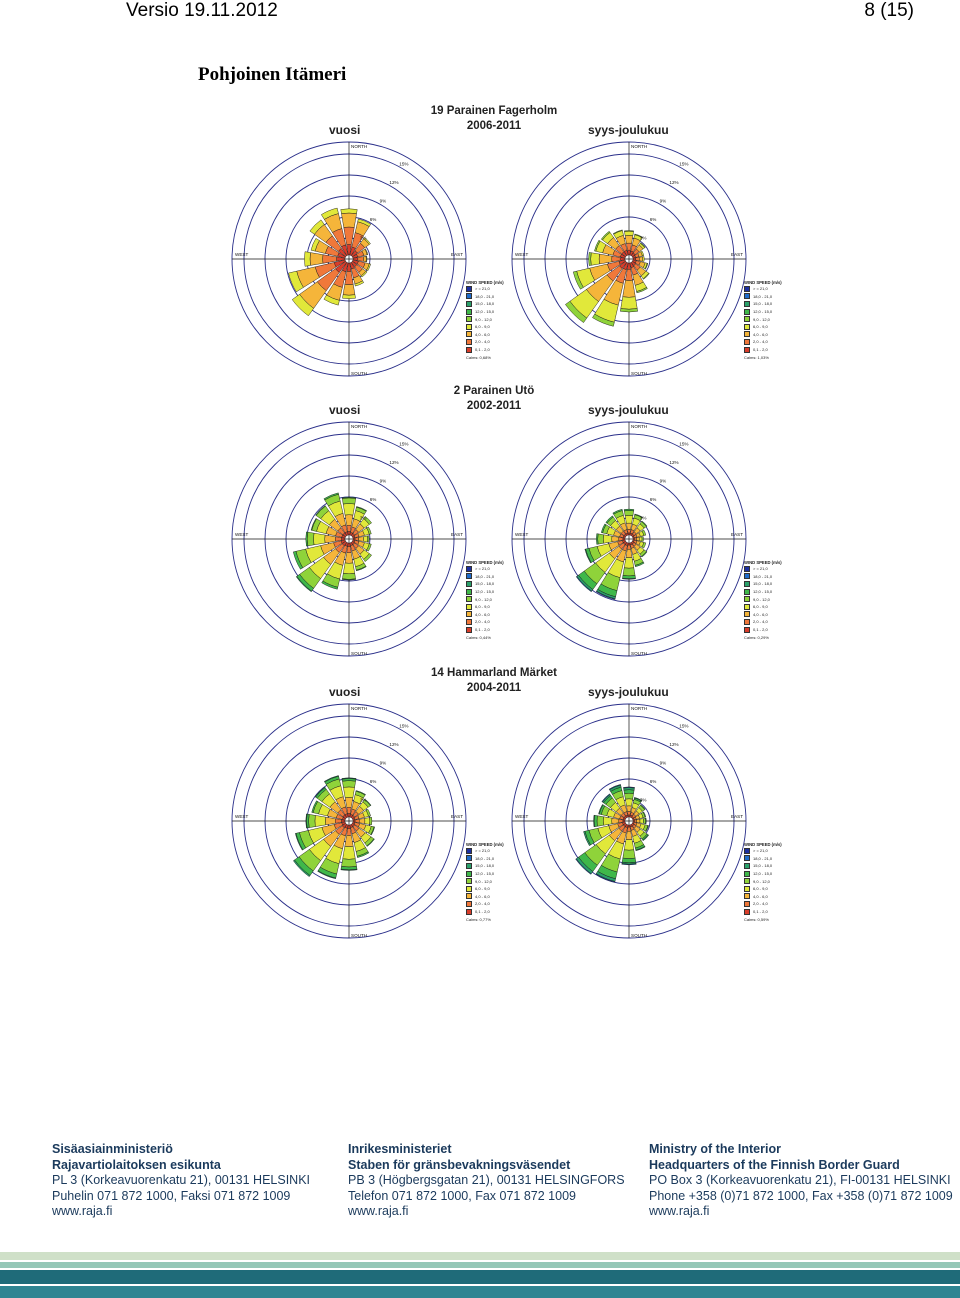  Describe the element at coordinates (673, 182) in the screenshot. I see `ring-label: 12%` at that location.